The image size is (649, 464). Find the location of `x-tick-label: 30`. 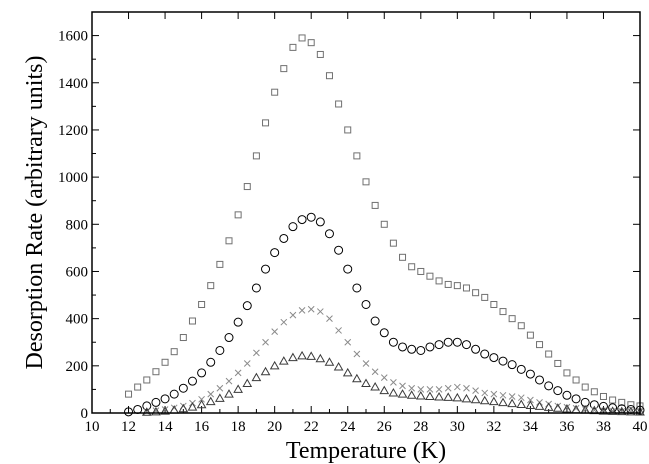

x-tick-label: 30 is located at coordinates (457, 427).